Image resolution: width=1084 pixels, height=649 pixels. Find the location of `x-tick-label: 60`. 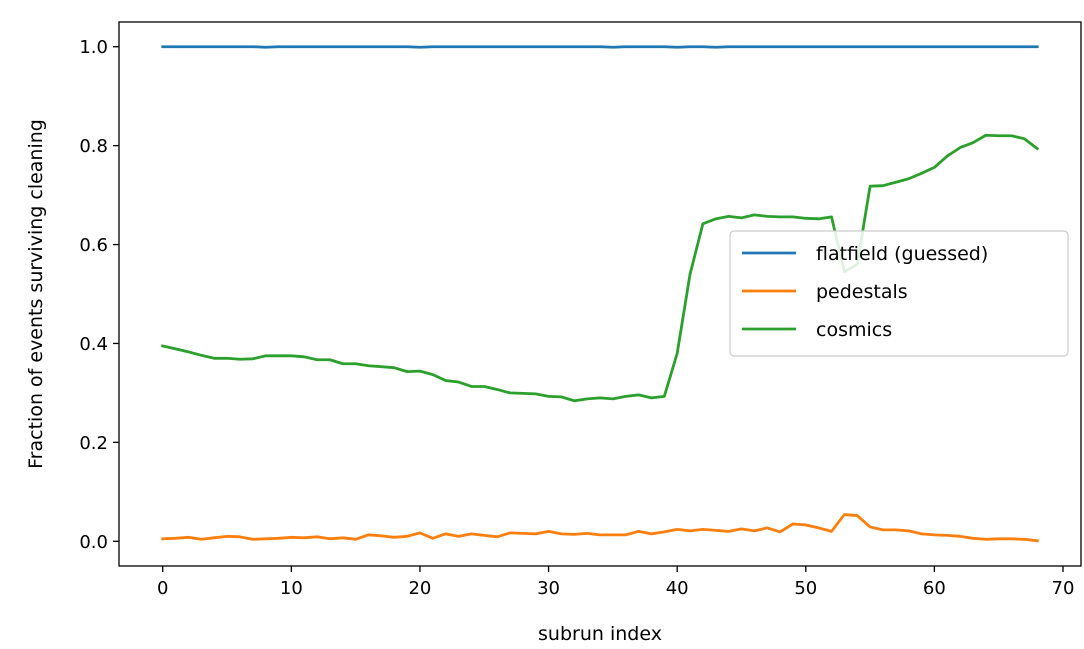

x-tick-label: 60 is located at coordinates (934, 588).